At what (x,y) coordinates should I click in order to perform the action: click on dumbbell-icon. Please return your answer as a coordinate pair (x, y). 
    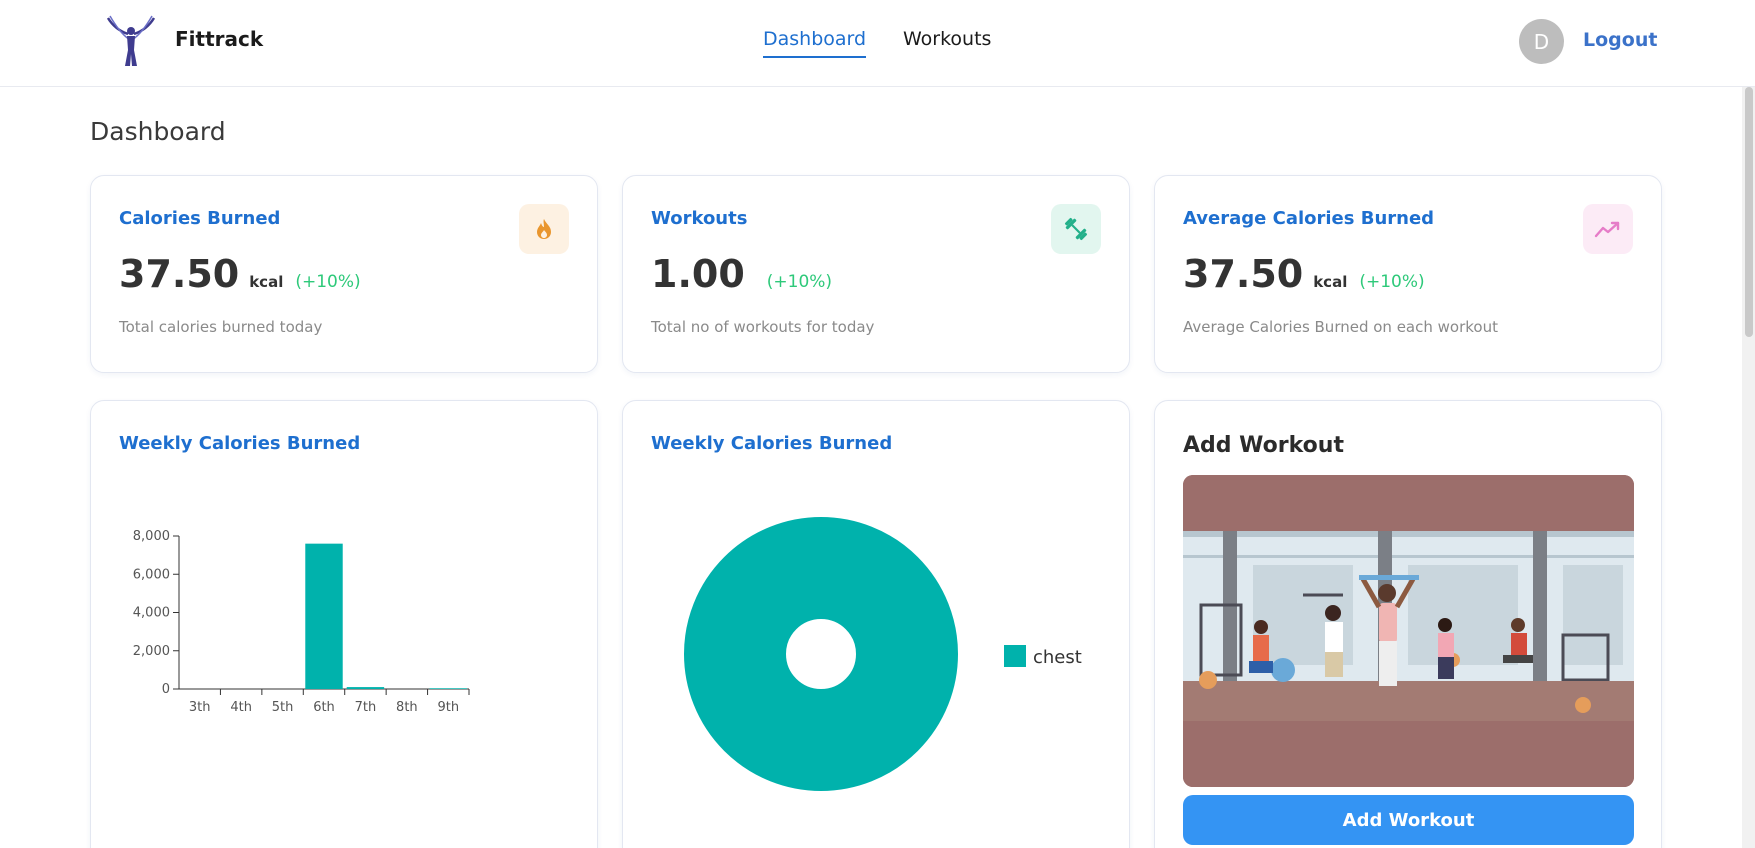
    Looking at the image, I should click on (1076, 229).